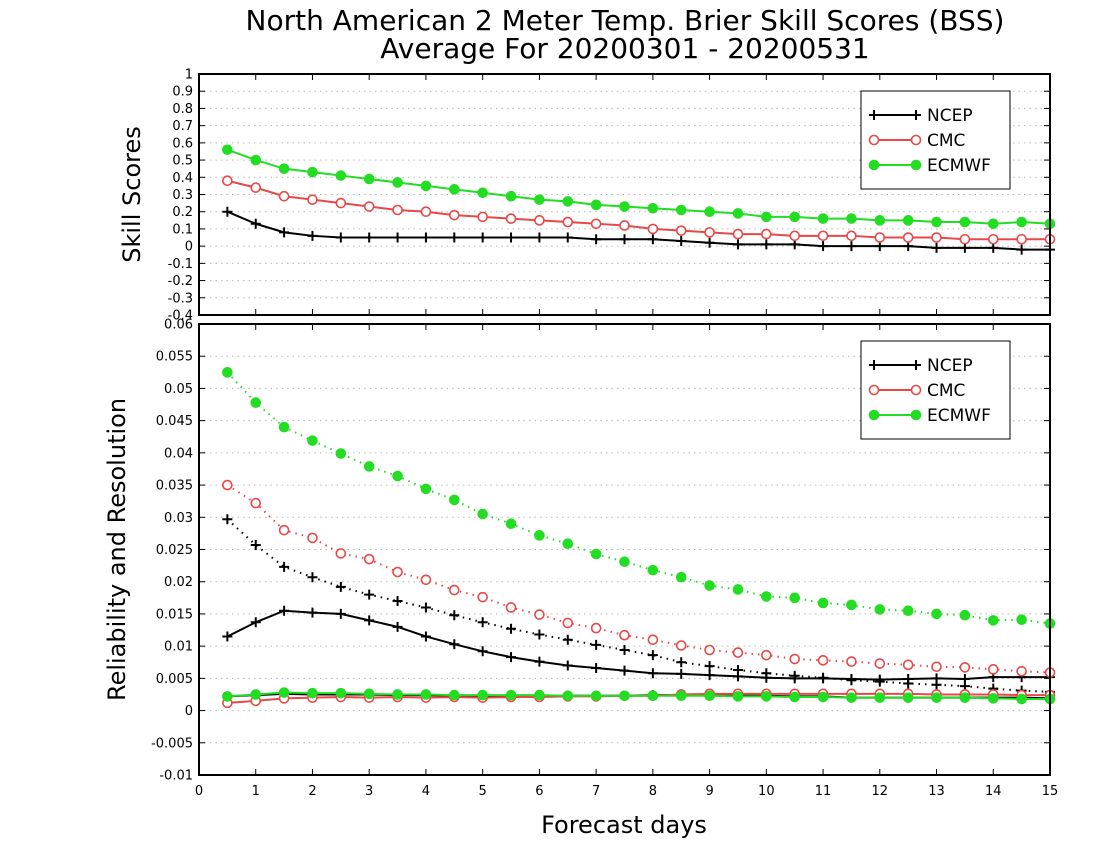 The height and width of the screenshot is (850, 1100). I want to click on chart-subtitle: Average For 20200301 - 20200531, so click(624, 48).